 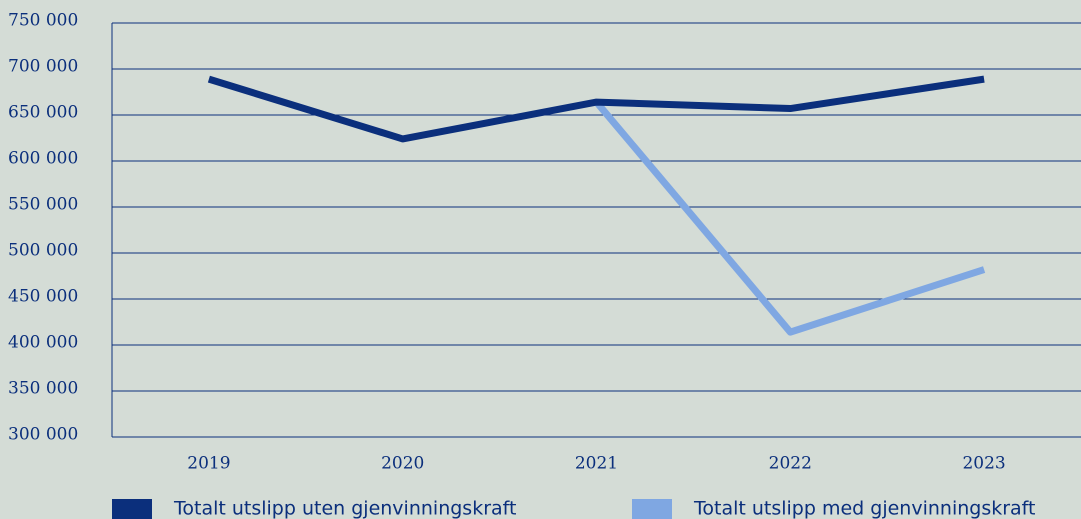 What do you see at coordinates (43, 389) in the screenshot?
I see `y-tick-label: 350 000` at bounding box center [43, 389].